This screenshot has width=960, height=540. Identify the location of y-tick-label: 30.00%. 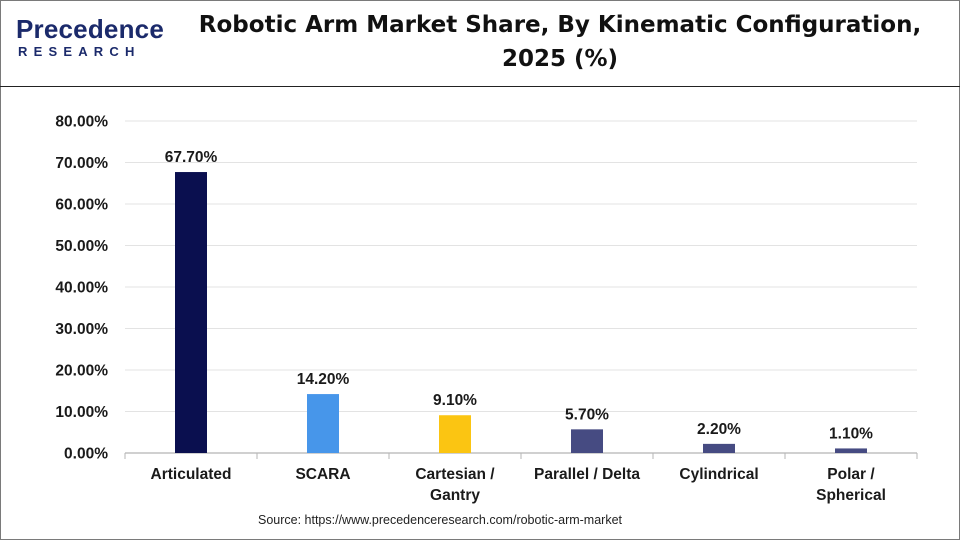
(81, 329).